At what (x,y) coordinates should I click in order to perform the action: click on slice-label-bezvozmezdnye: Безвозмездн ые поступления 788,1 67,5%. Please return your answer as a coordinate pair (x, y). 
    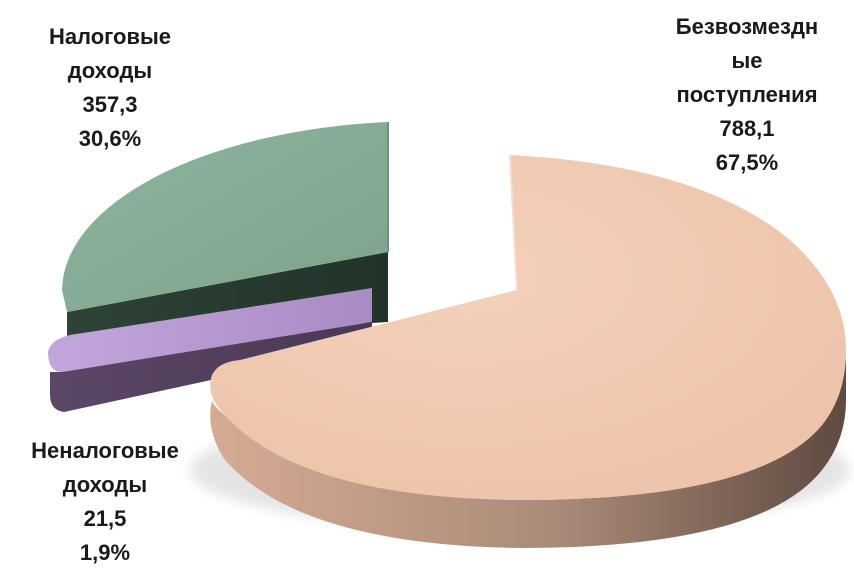
    Looking at the image, I should click on (747, 95).